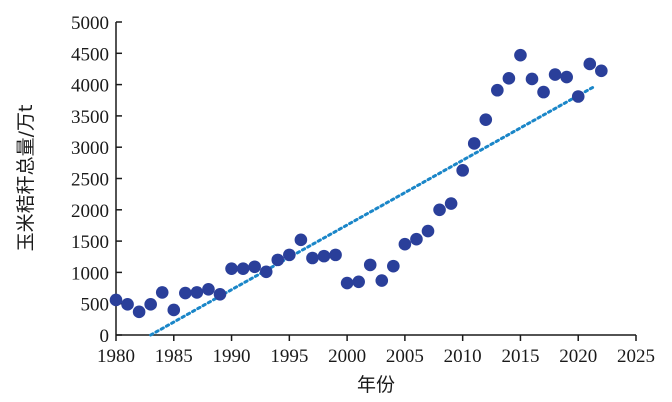 The height and width of the screenshot is (402, 672). What do you see at coordinates (185, 293) in the screenshot?
I see `data-point-1986` at bounding box center [185, 293].